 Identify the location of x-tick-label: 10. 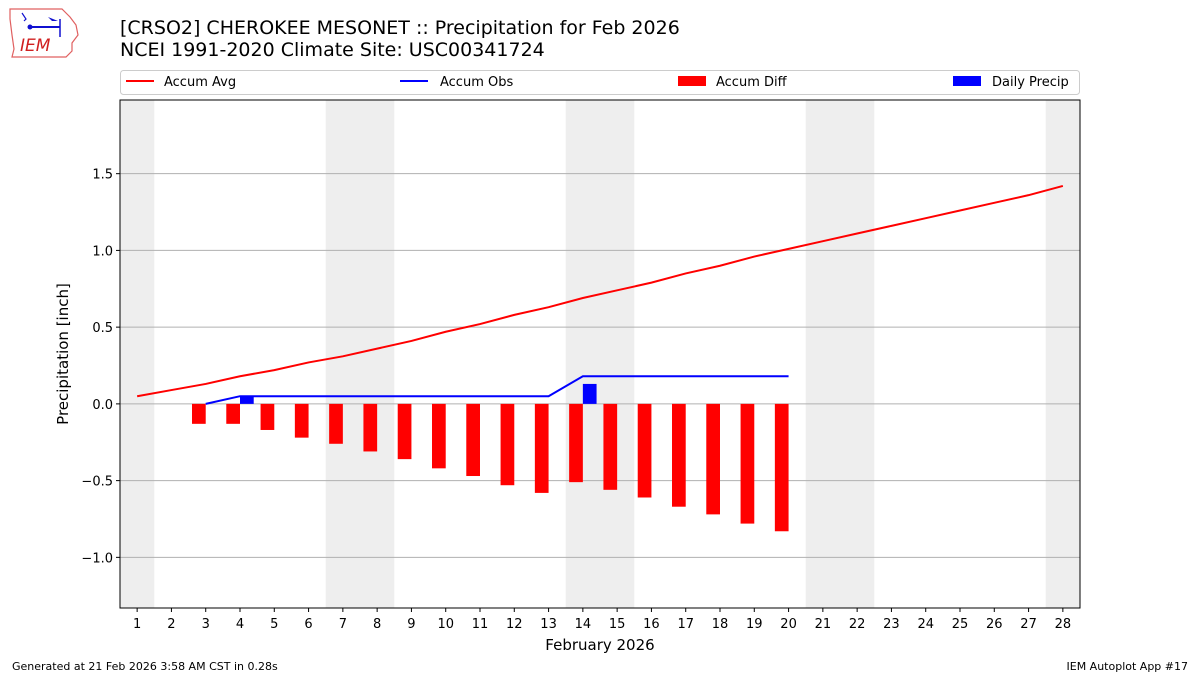
(445, 624).